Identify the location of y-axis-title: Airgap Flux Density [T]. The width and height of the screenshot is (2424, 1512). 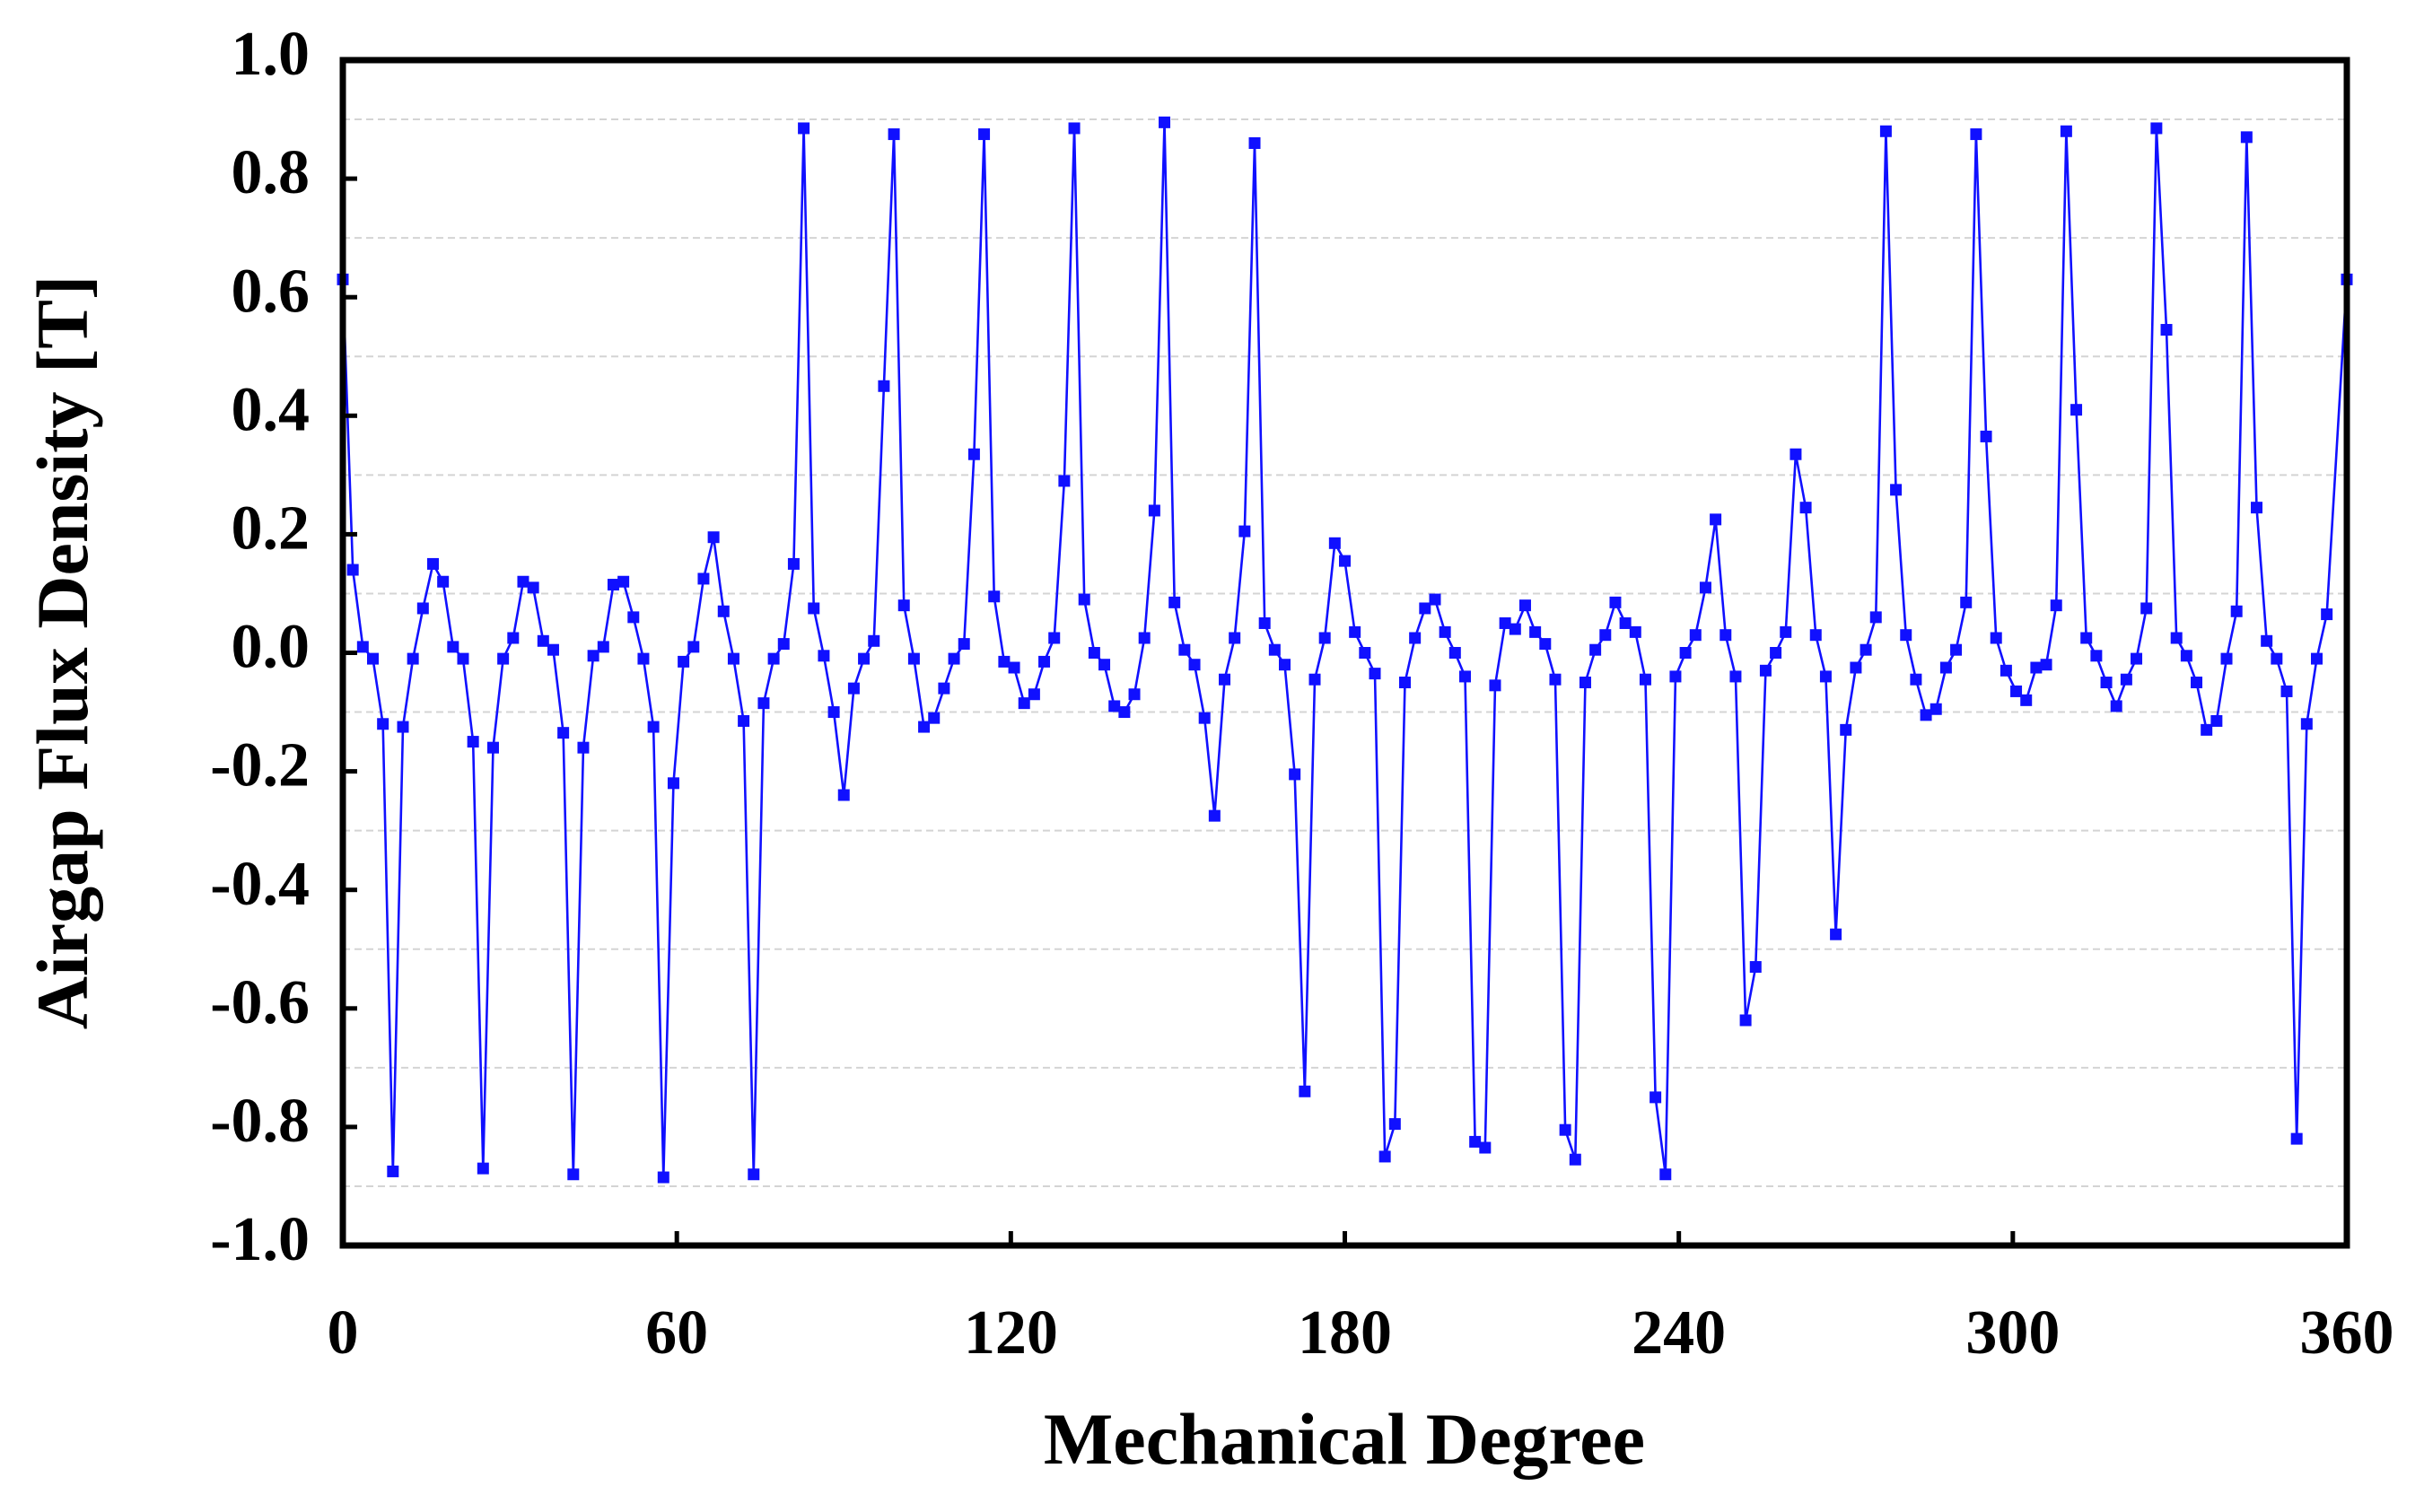
(62, 652).